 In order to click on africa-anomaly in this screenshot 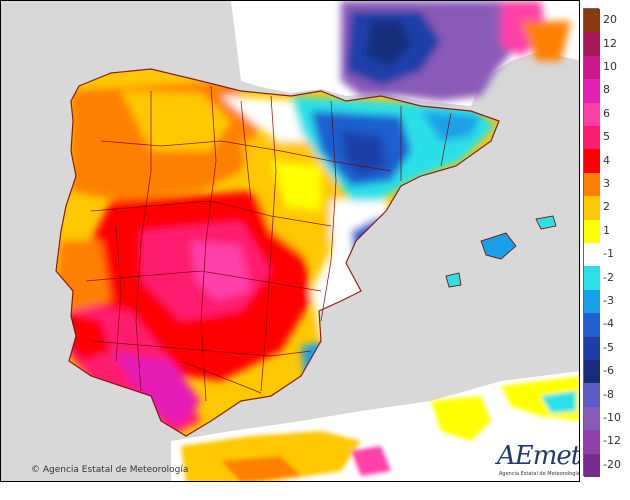, I will do `click(380, 428)`.